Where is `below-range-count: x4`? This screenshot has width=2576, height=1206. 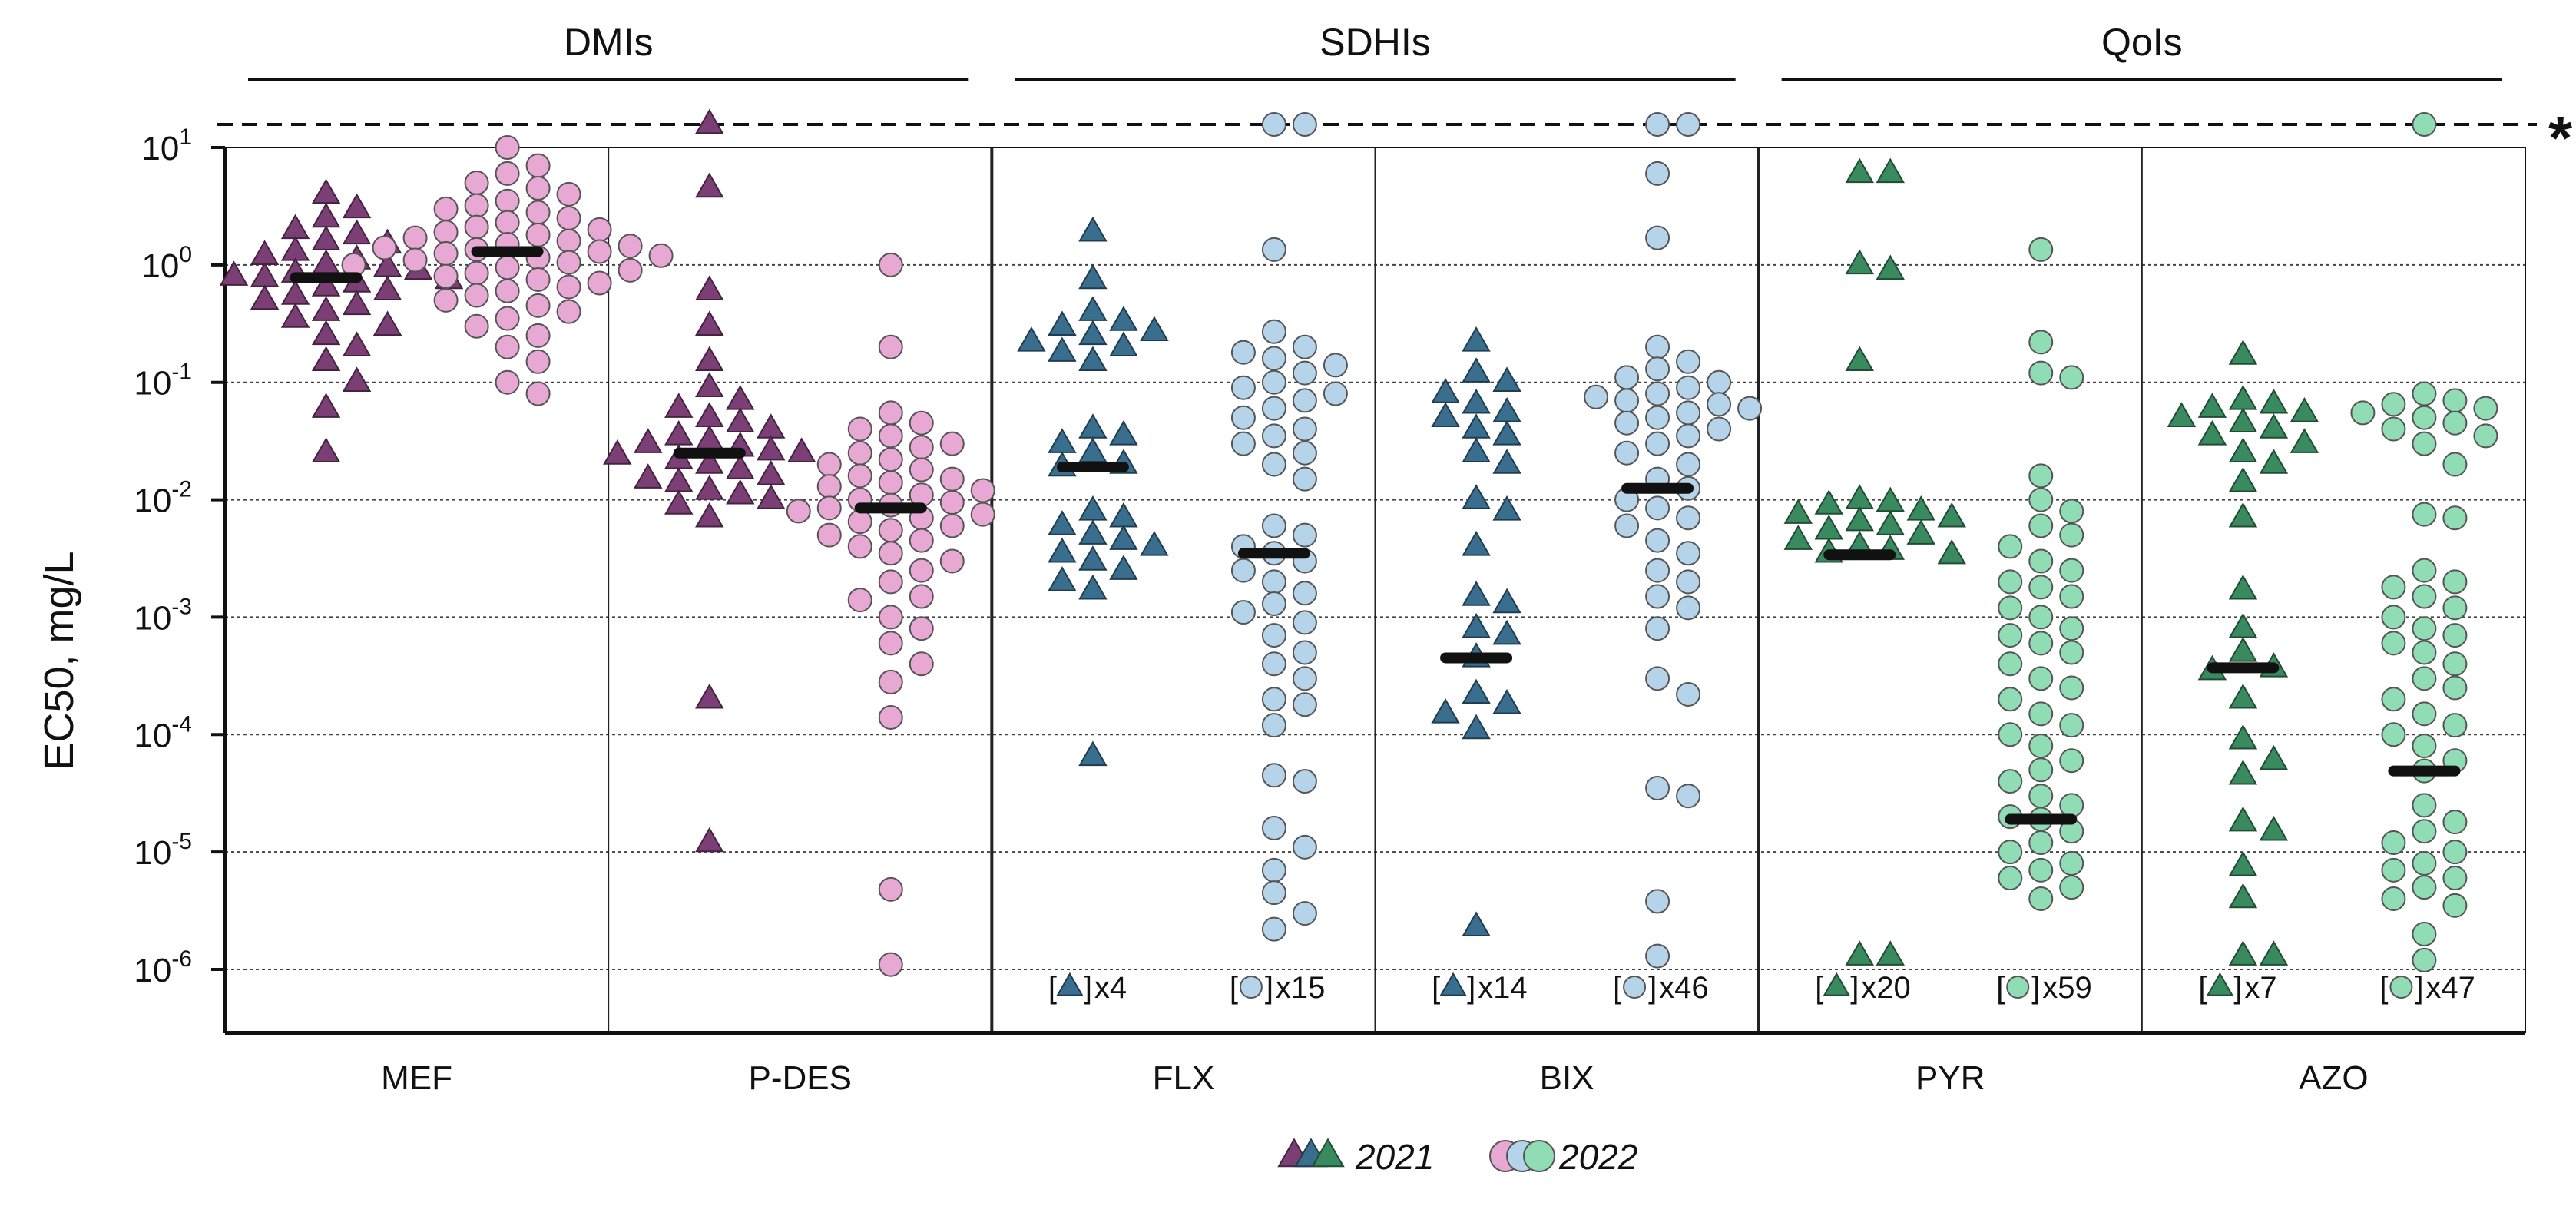
below-range-count: x4 is located at coordinates (1110, 988).